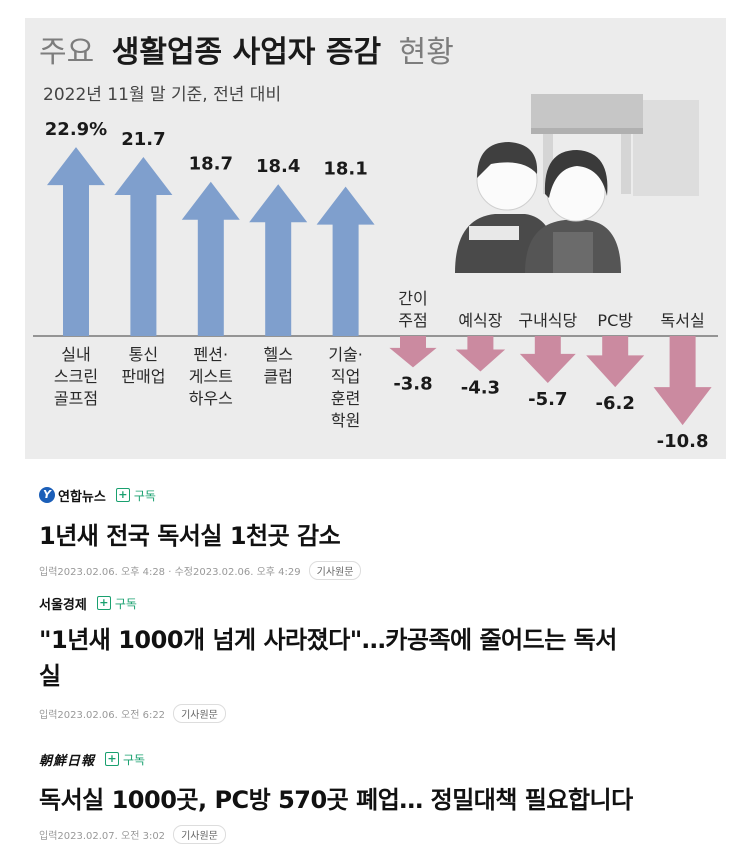  What do you see at coordinates (426, 52) in the screenshot?
I see `chart-title-suffix: 현황` at bounding box center [426, 52].